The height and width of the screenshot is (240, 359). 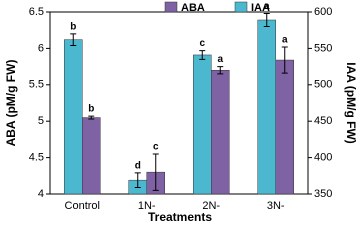 I want to click on x-tick-label: 1N-, so click(x=147, y=206).